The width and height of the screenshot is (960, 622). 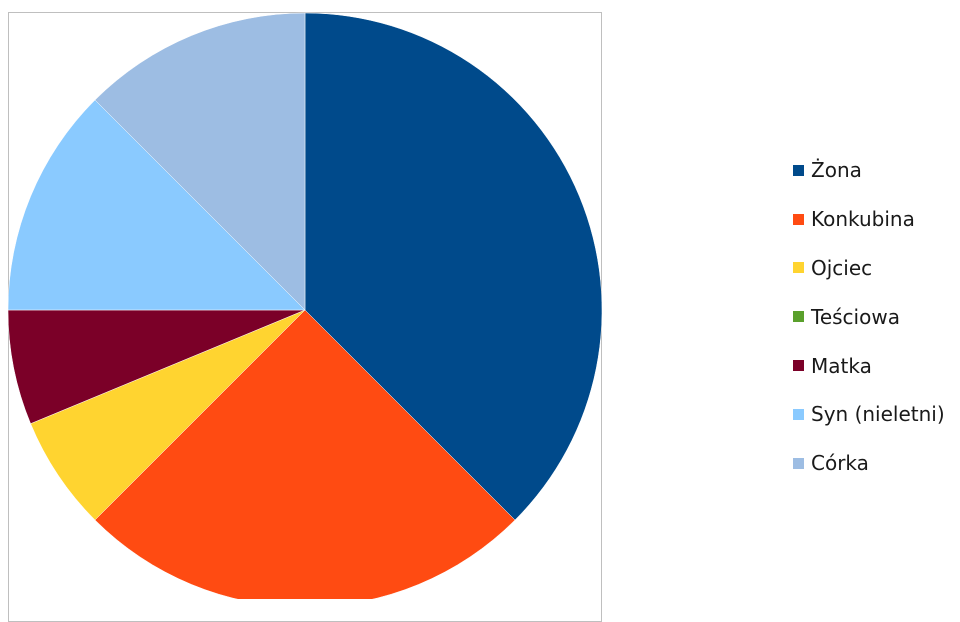 I want to click on legend-item: Konkubina, so click(x=869, y=219).